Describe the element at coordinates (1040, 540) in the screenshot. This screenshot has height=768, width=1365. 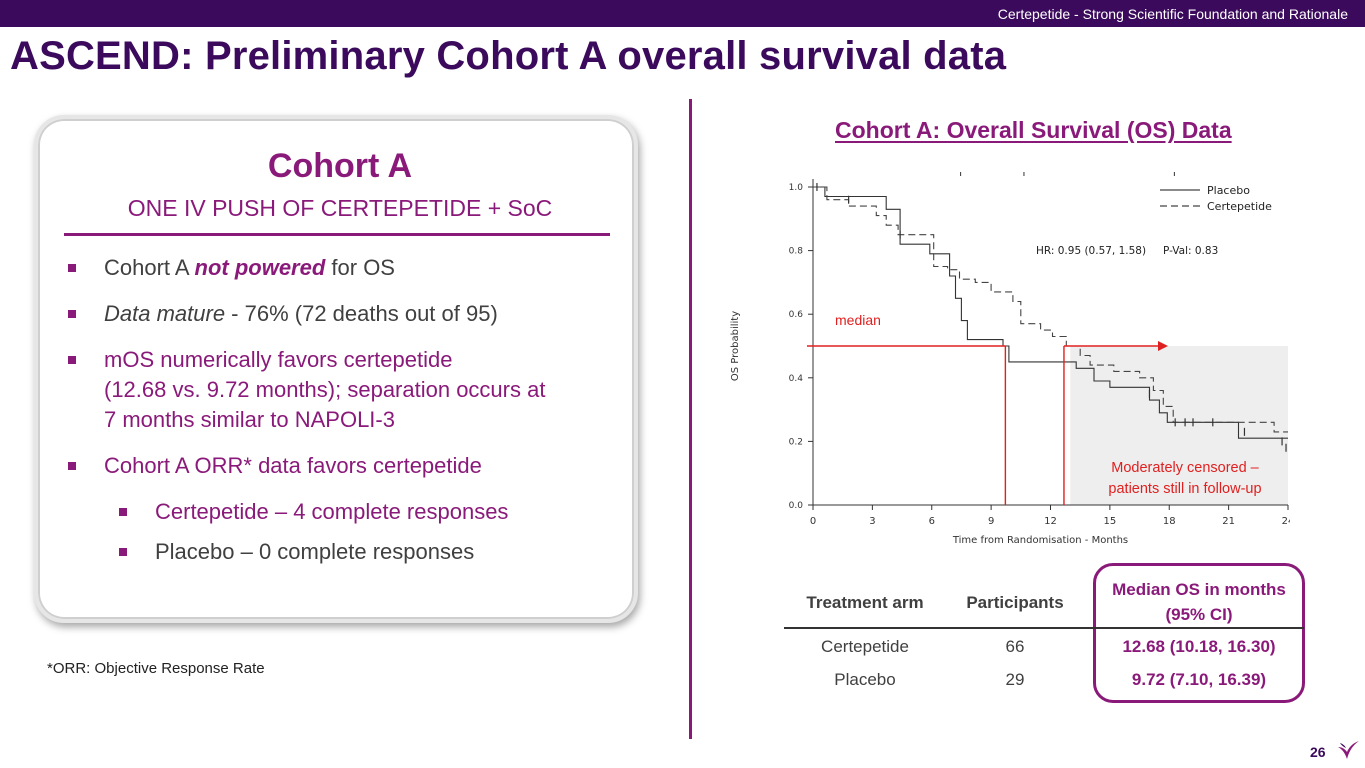
I see `x-axis-label: Time from Randomisation - Months` at that location.